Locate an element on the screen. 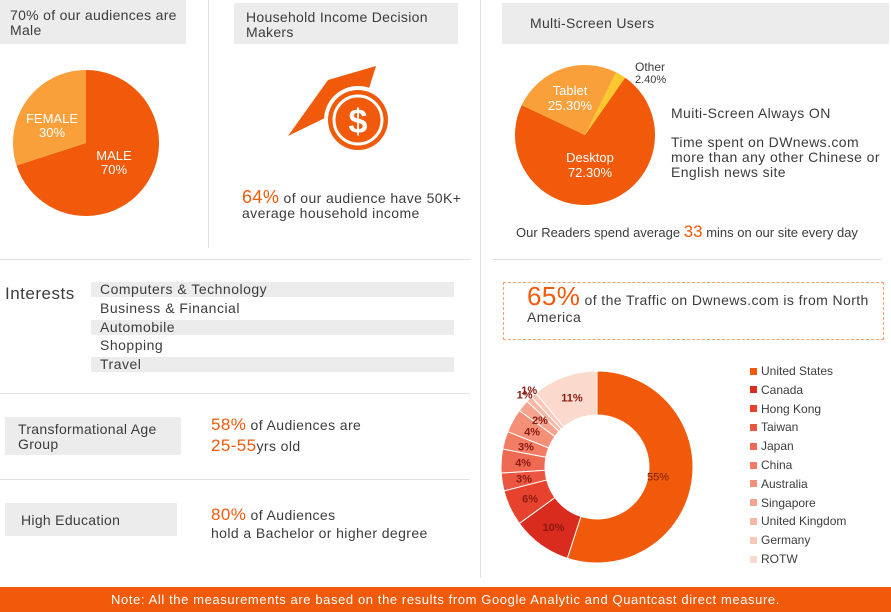 This screenshot has width=891, height=612. ms-other-pct: 2.40% is located at coordinates (651, 80).